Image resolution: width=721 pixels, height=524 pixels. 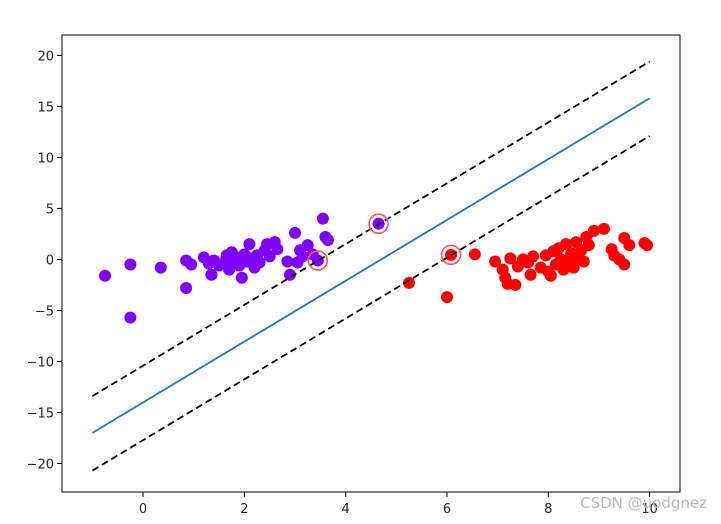 I want to click on x-tick-label: 6, so click(x=447, y=509).